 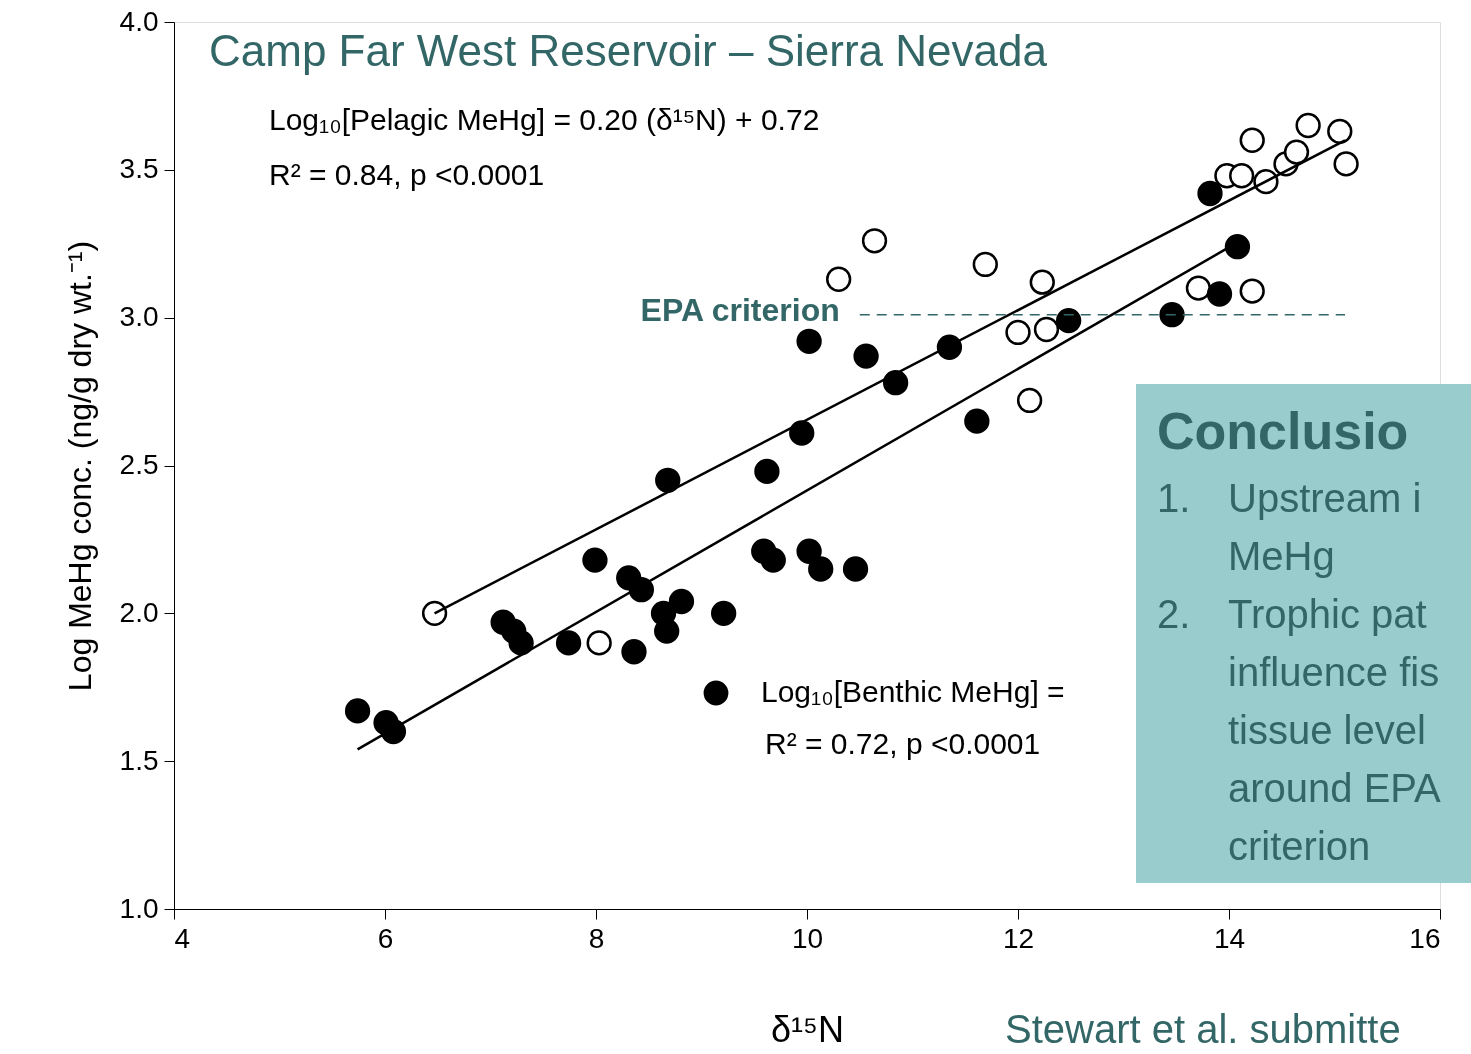 I want to click on x-tick-label: 16, so click(x=1425, y=938).